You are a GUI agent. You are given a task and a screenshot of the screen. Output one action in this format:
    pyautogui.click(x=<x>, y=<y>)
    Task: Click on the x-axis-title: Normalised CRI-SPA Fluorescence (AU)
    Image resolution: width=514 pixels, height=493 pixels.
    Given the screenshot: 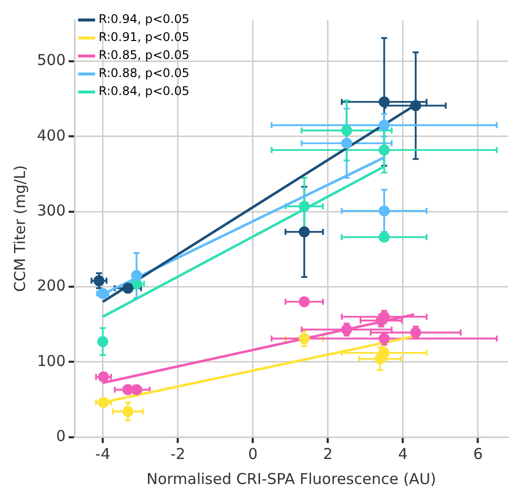 What is the action you would take?
    pyautogui.click(x=291, y=479)
    